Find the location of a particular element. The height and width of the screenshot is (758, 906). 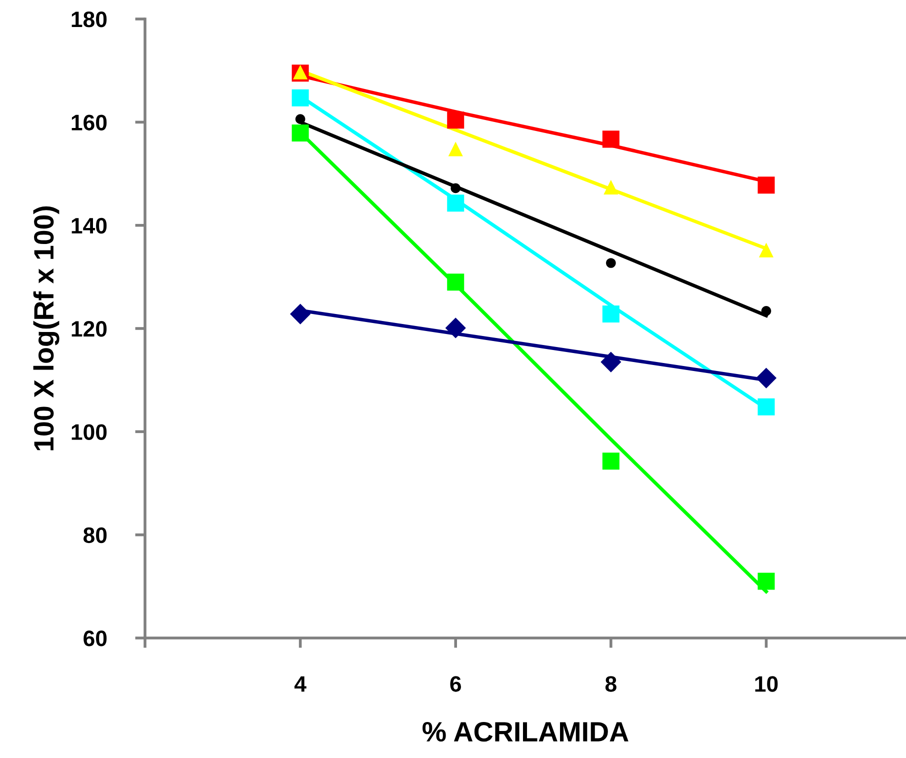

x-tick-label: 4 is located at coordinates (300, 684).